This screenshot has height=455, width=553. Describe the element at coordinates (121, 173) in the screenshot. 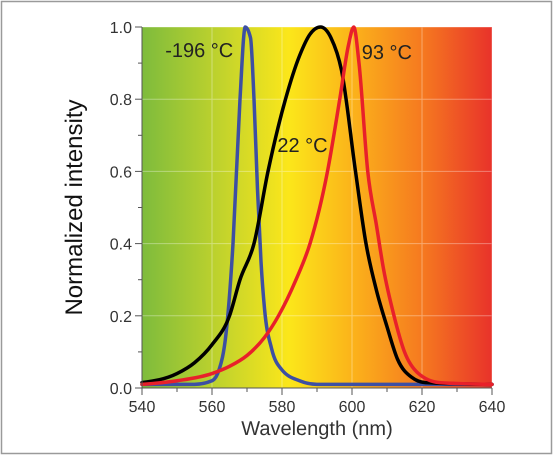

I see `y-tick-label: 0.6` at that location.